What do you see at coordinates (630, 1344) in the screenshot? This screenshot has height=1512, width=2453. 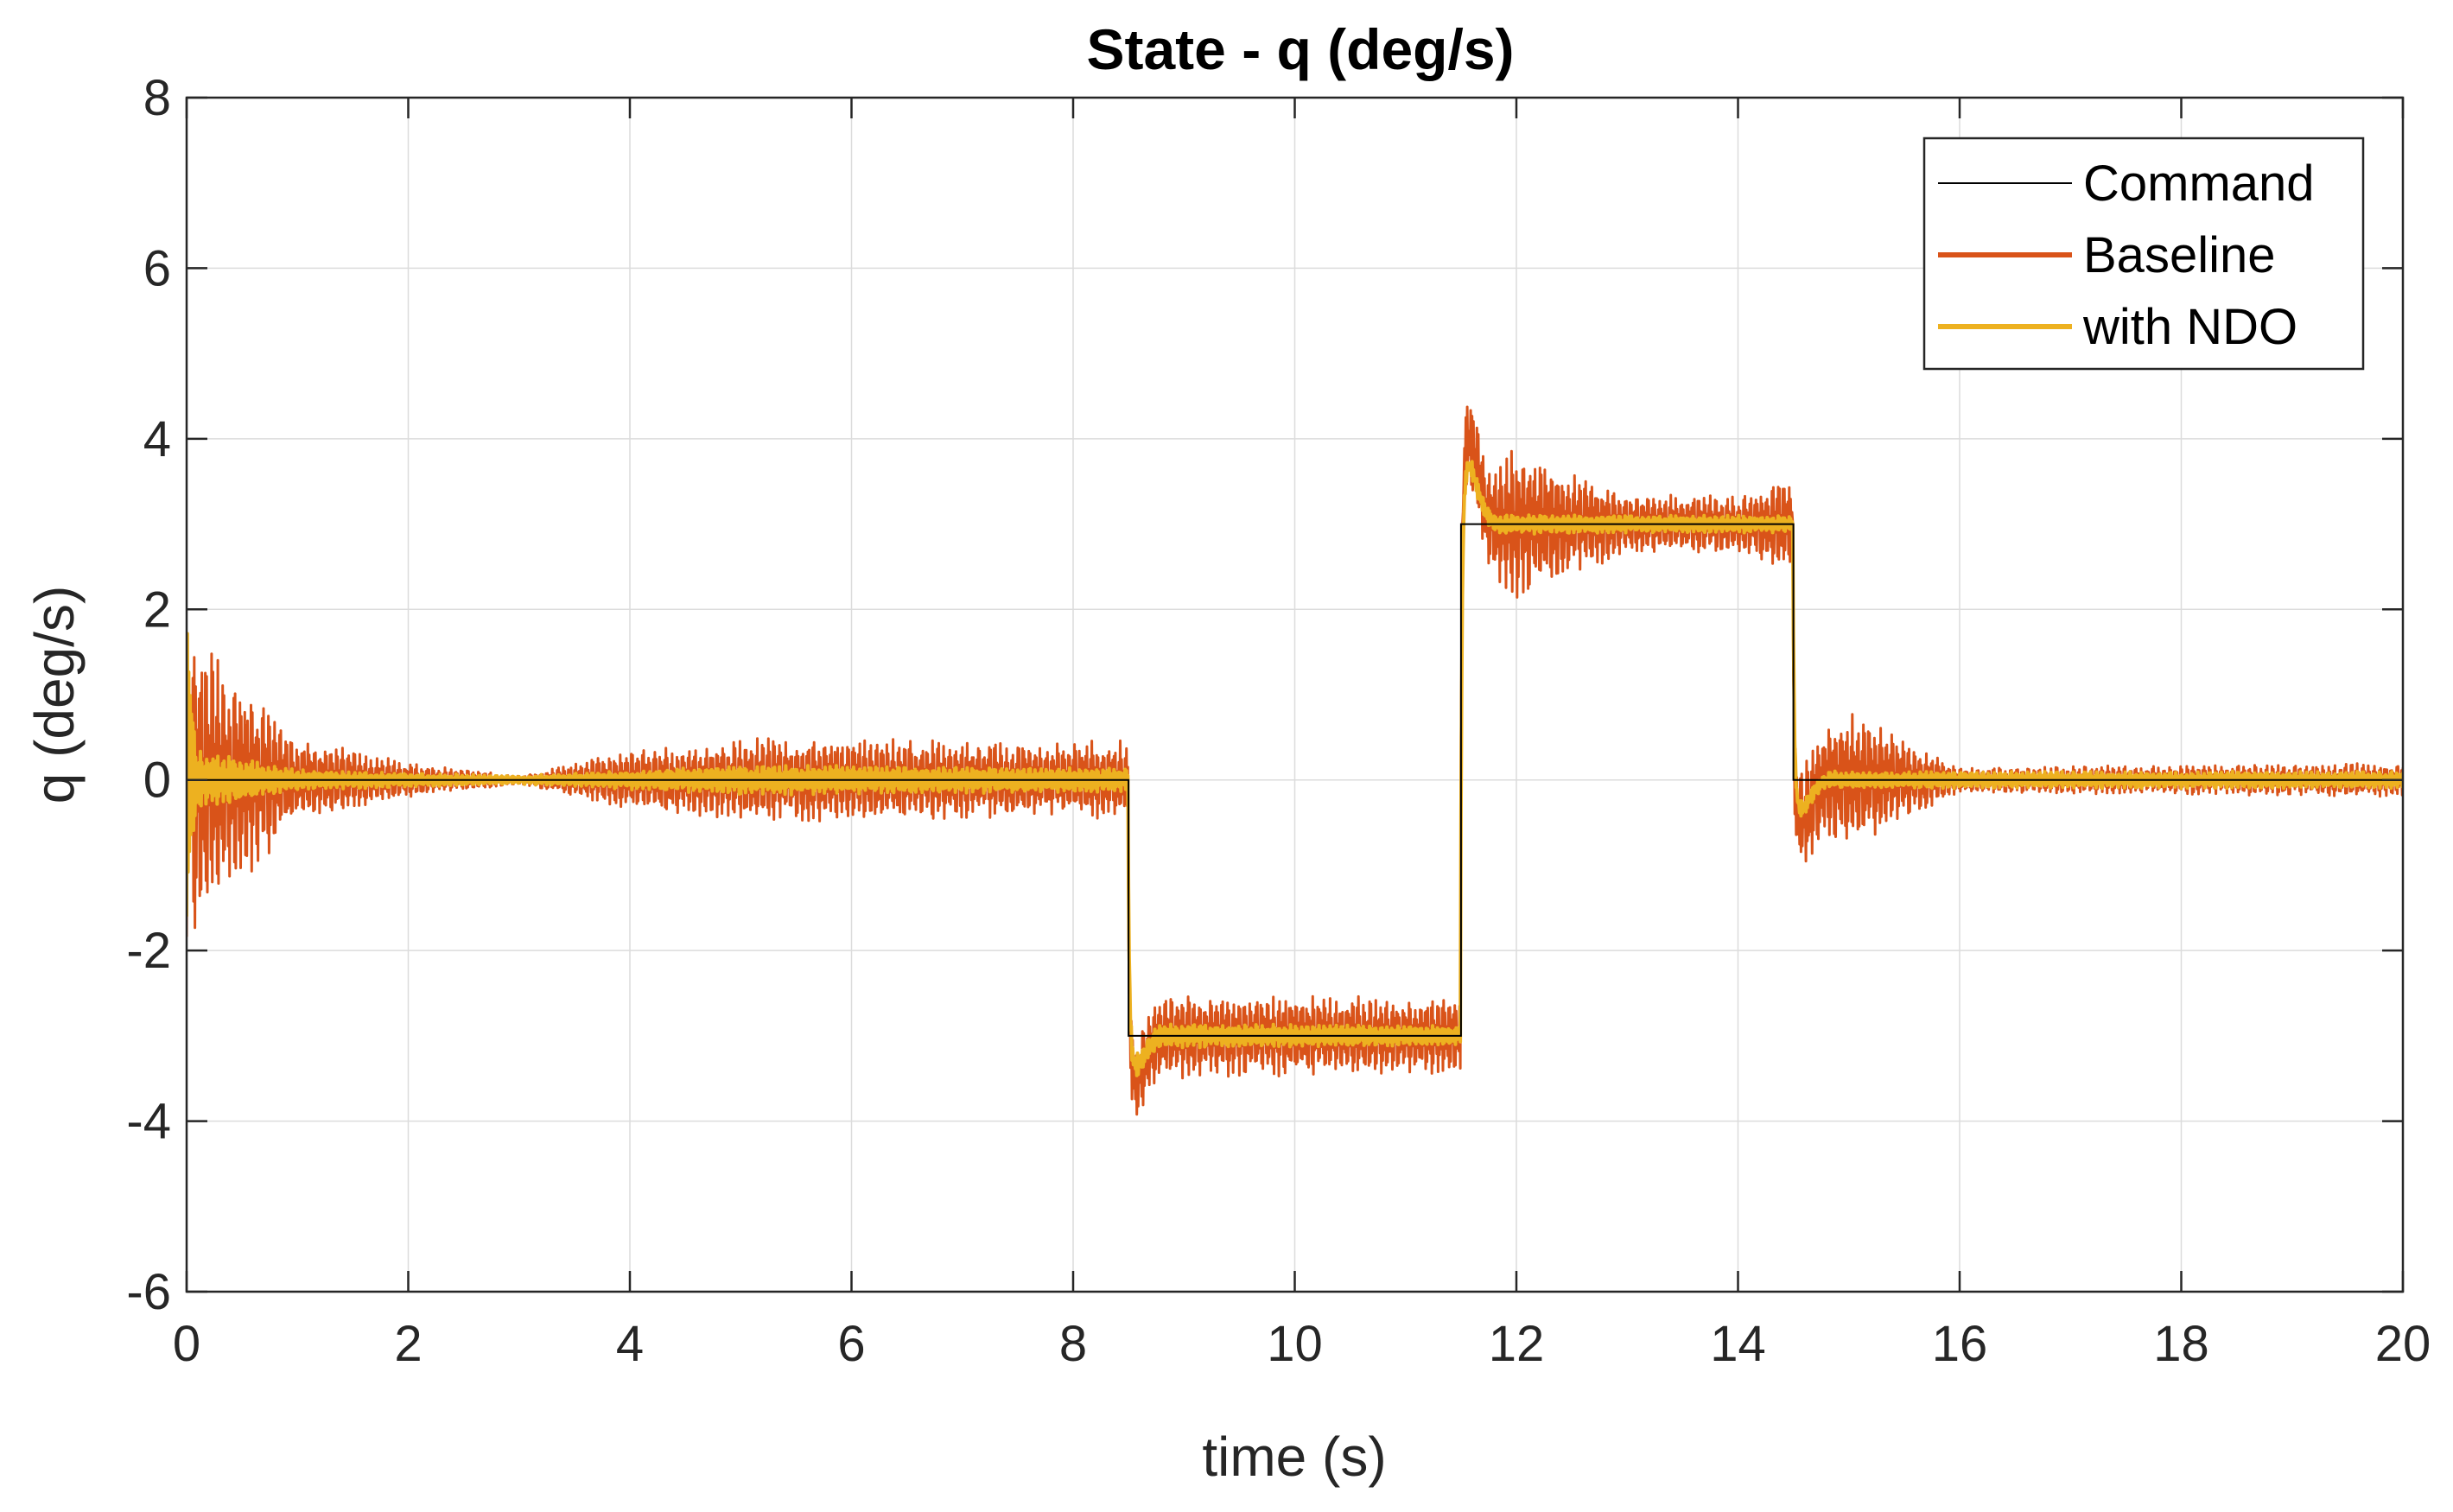 I see `x-tick-label: 4` at bounding box center [630, 1344].